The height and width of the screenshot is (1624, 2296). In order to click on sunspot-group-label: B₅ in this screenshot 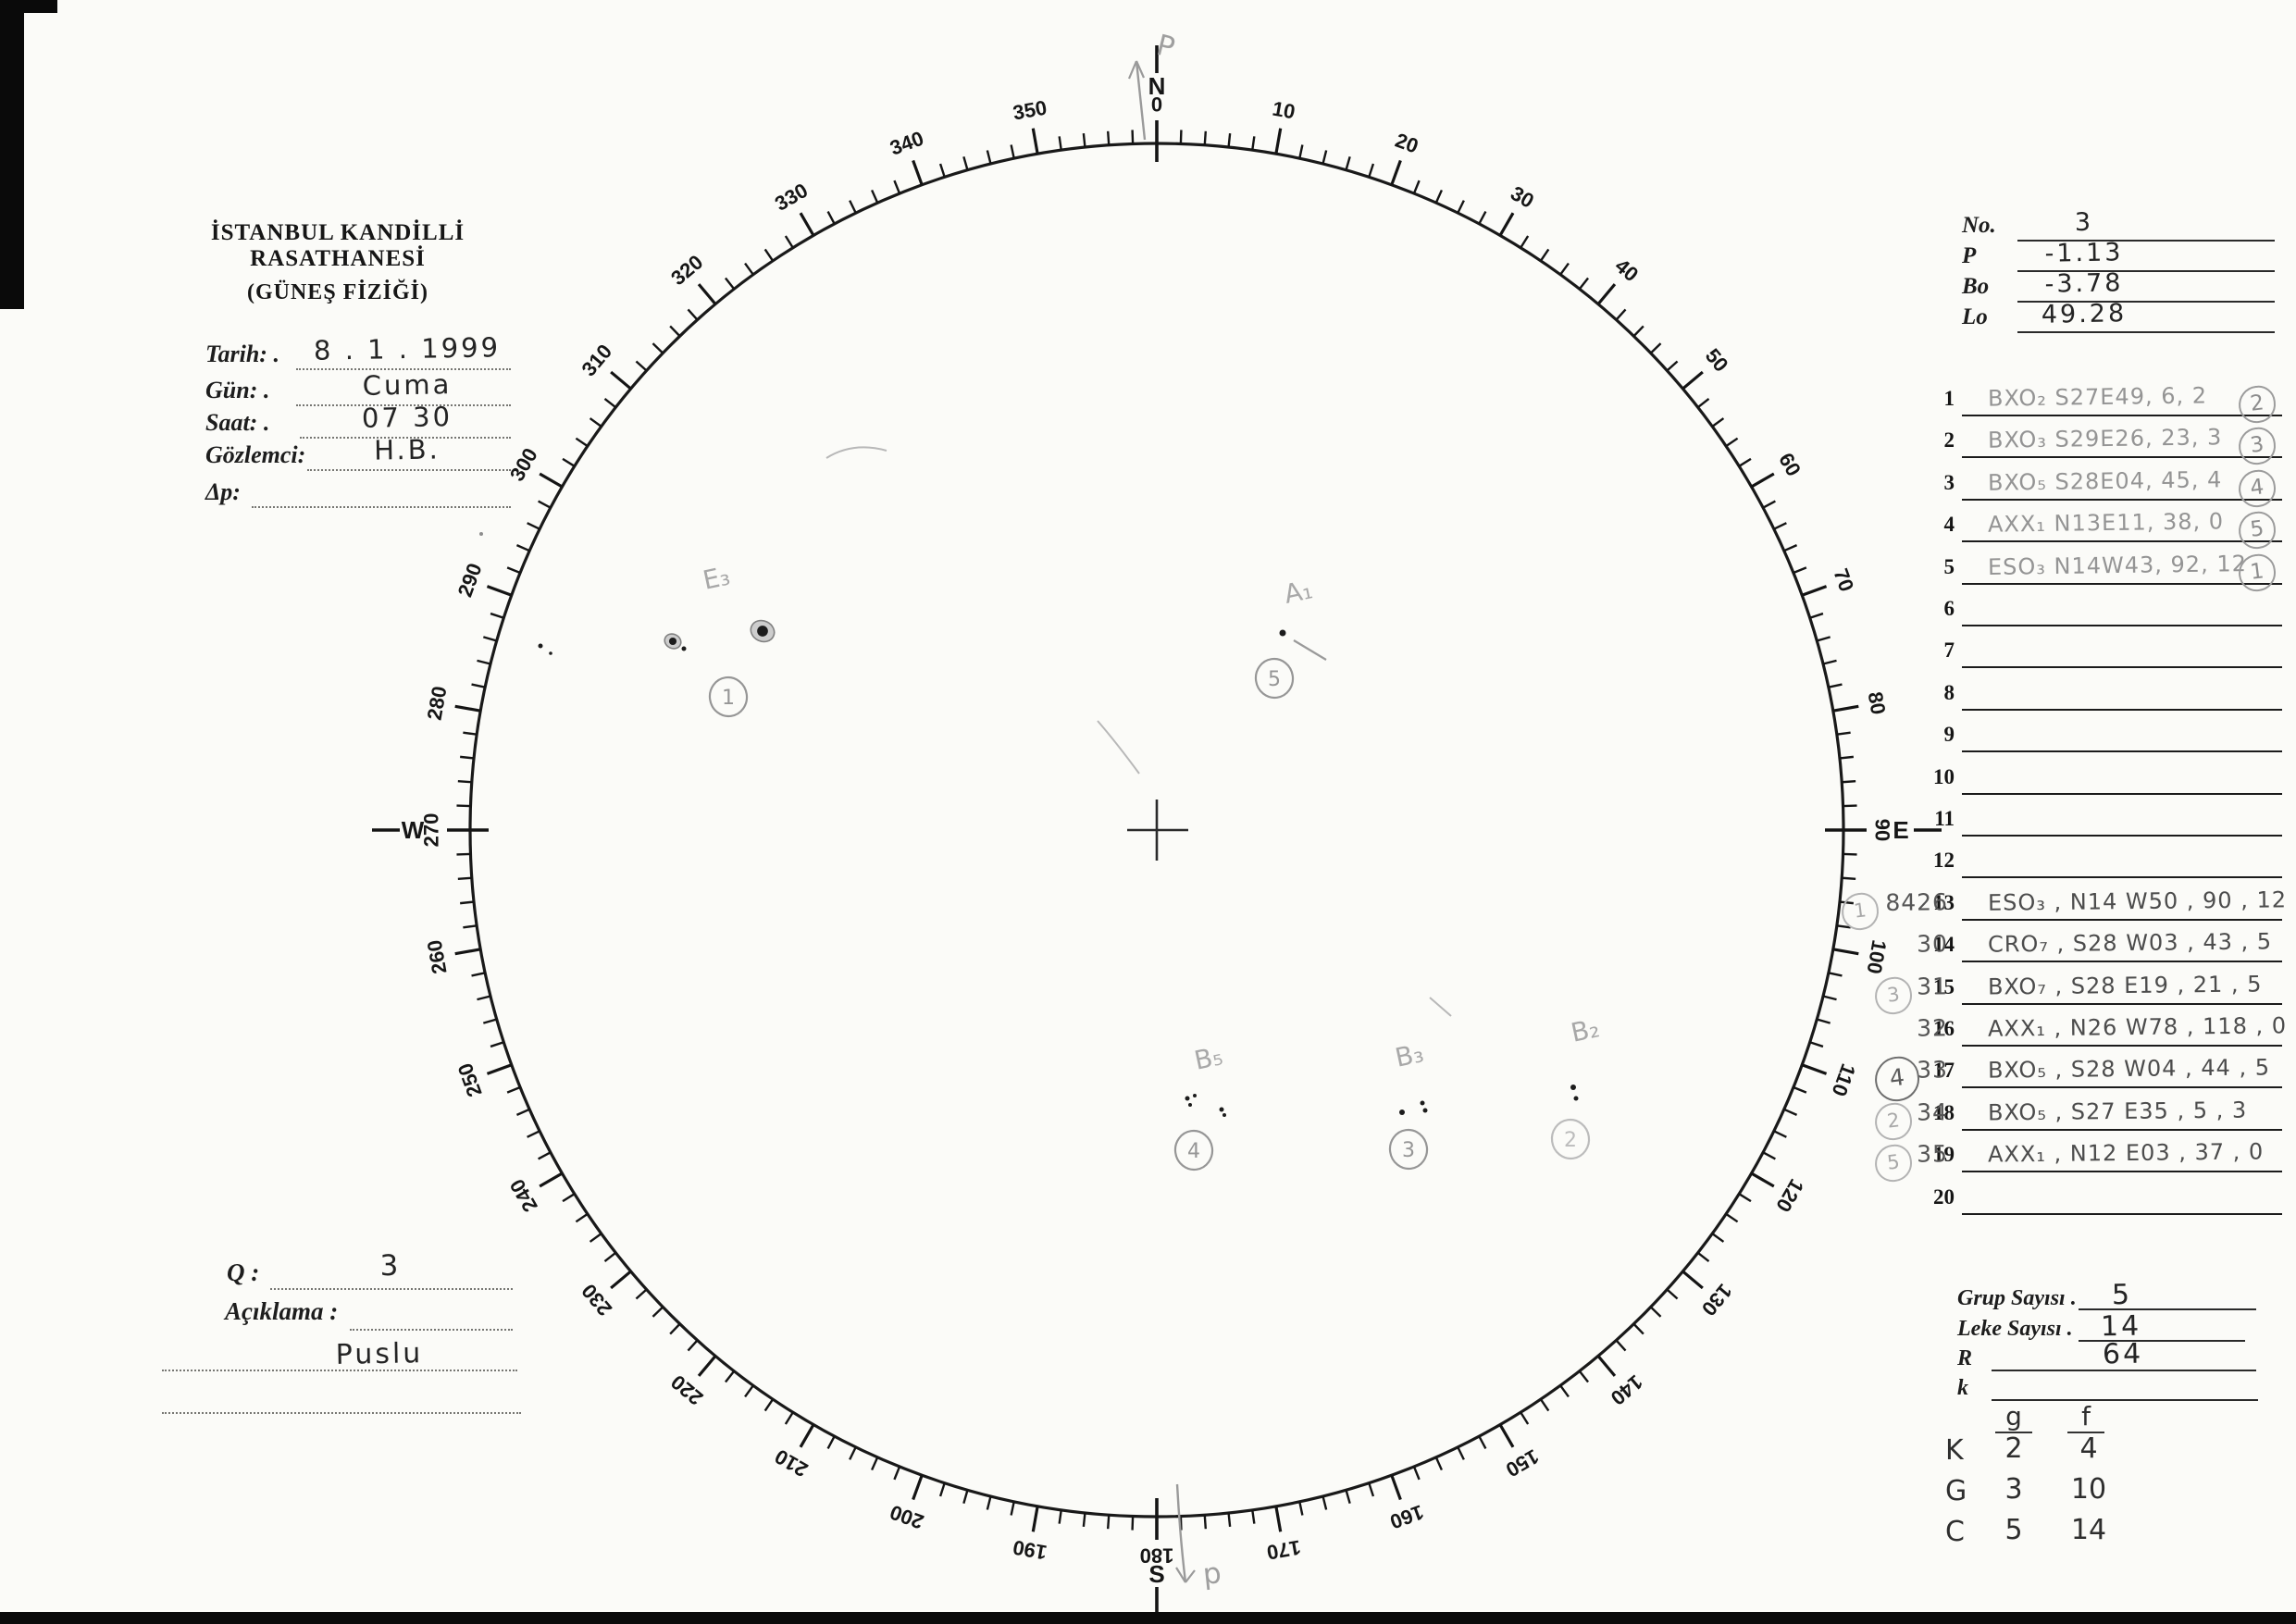, I will do `click(1209, 1058)`.